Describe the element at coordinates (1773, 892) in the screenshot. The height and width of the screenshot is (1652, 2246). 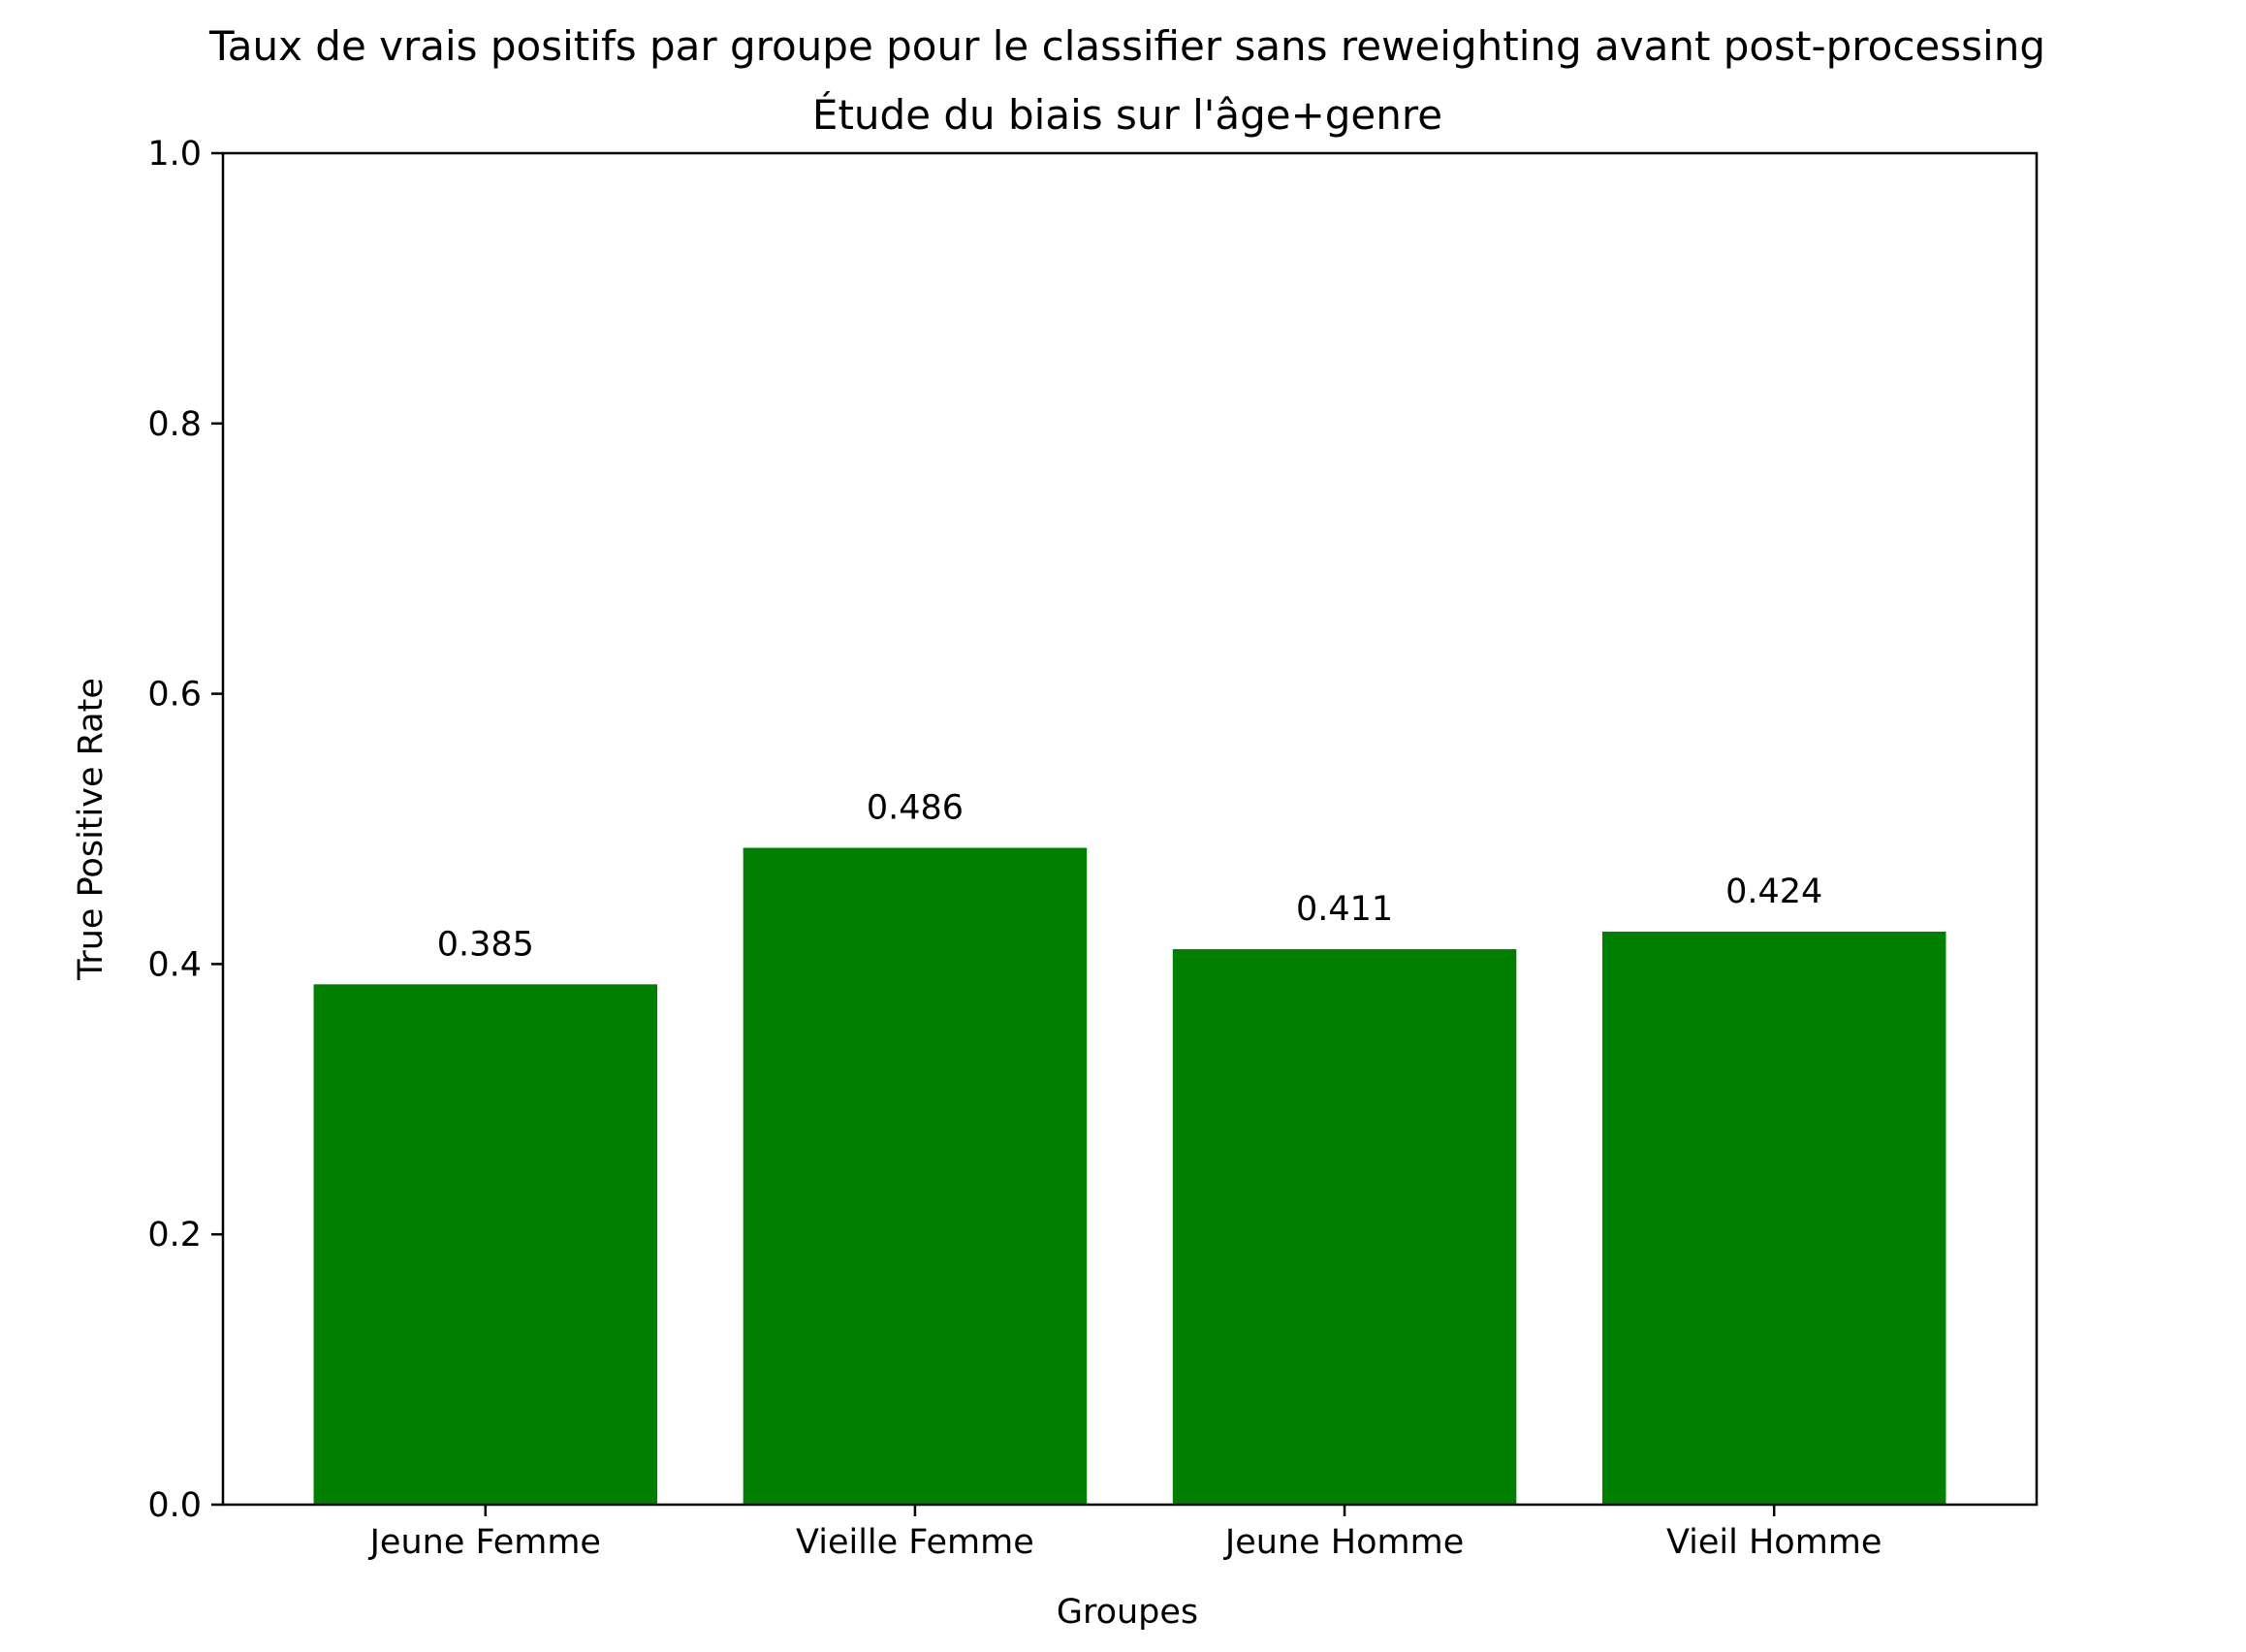
I see `bar-value-label: 0.424` at that location.